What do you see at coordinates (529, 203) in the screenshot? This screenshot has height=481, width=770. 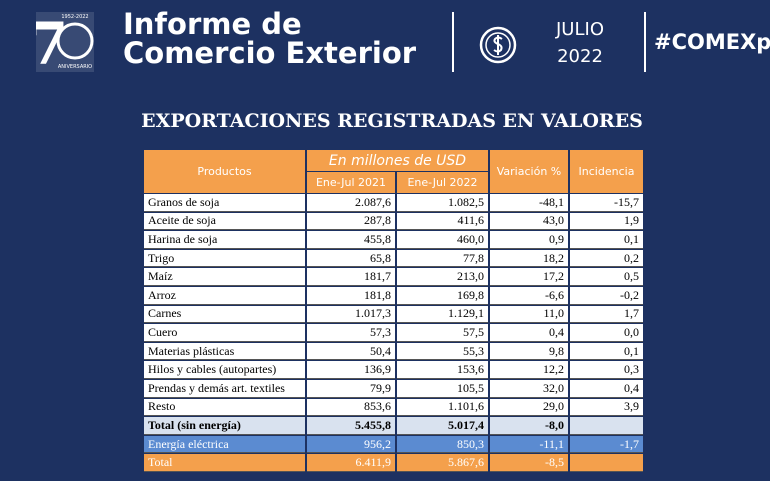 I see `value-cell: -48,1` at bounding box center [529, 203].